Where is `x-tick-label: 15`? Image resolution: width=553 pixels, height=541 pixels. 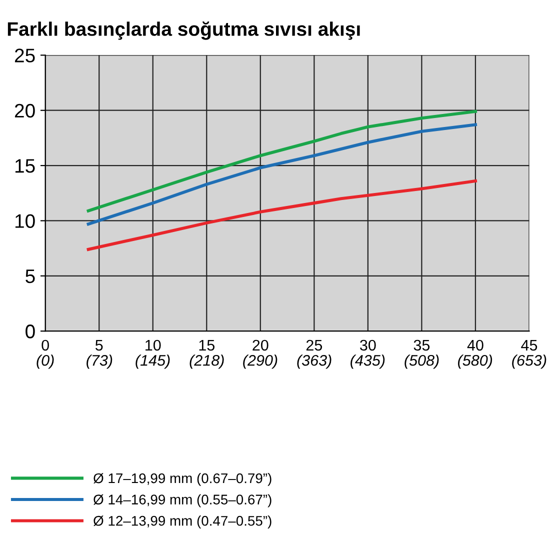
x-tick-label: 15 is located at coordinates (206, 345).